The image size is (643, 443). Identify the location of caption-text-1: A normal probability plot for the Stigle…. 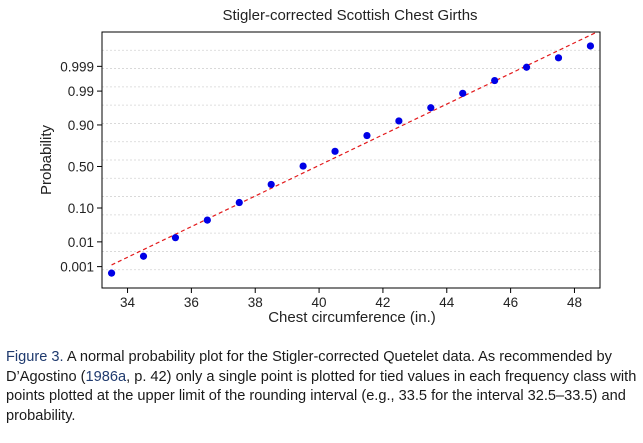
(309, 367).